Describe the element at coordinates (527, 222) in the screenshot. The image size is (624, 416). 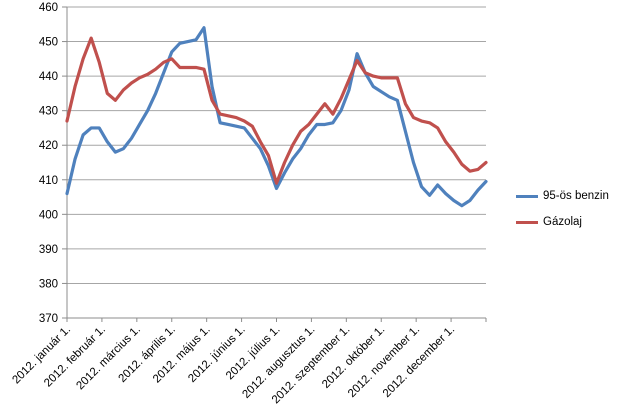
I see `gazolaj-line-swatch` at that location.